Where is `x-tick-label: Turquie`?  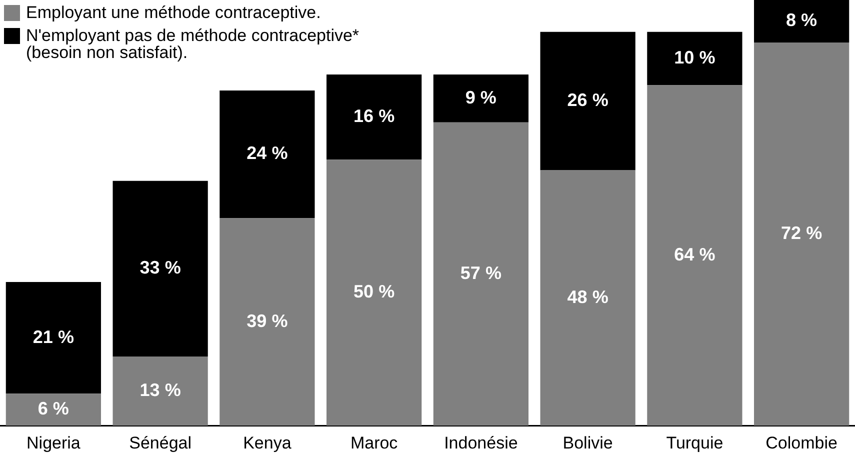 x-tick-label: Turquie is located at coordinates (695, 442).